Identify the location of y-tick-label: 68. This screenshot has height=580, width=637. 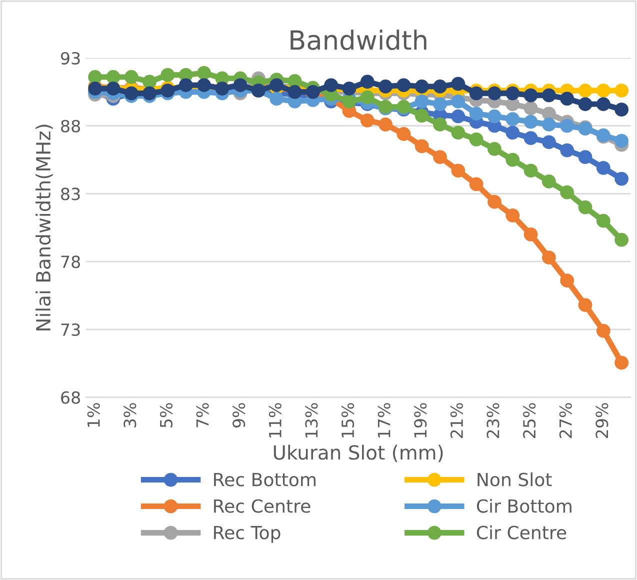
(70, 397).